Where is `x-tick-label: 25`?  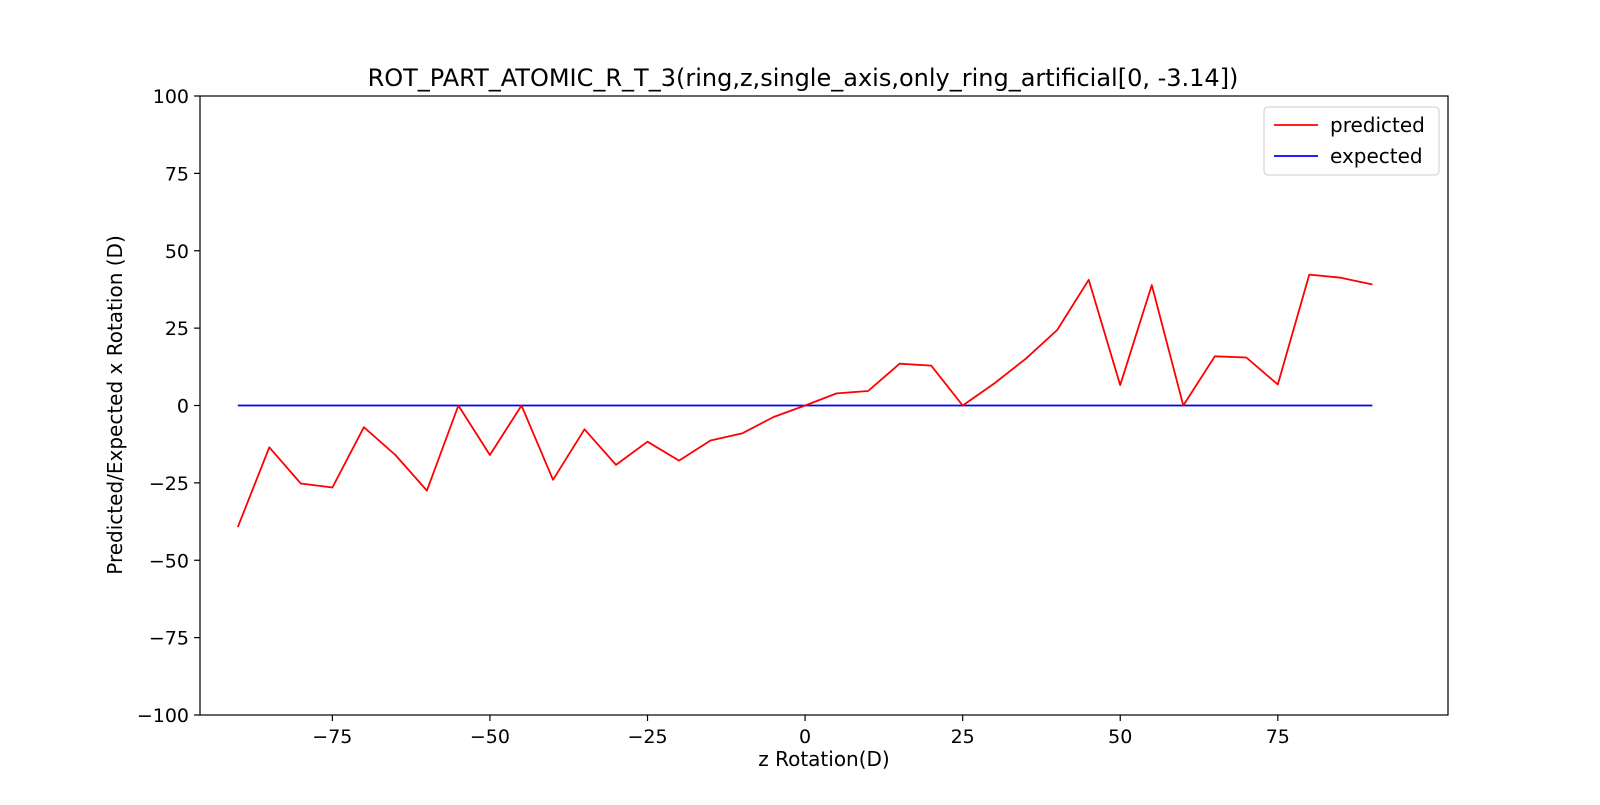
x-tick-label: 25 is located at coordinates (963, 737).